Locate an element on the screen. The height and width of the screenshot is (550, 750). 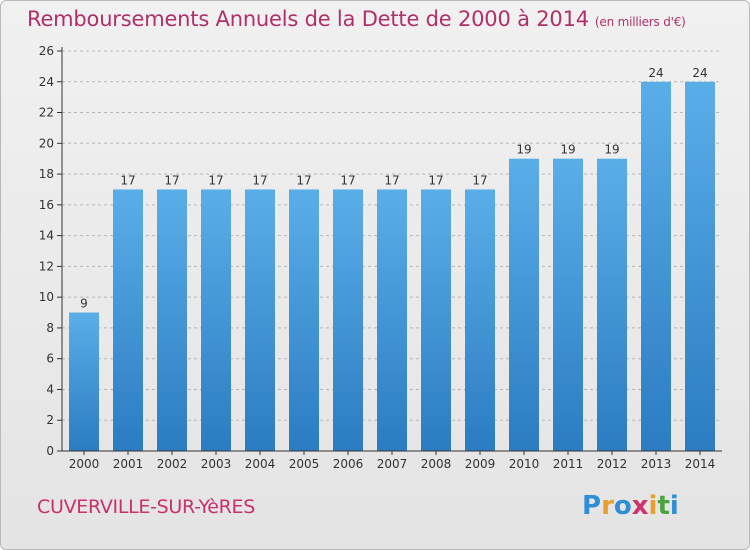
y-tick-label: 20 is located at coordinates (46, 143).